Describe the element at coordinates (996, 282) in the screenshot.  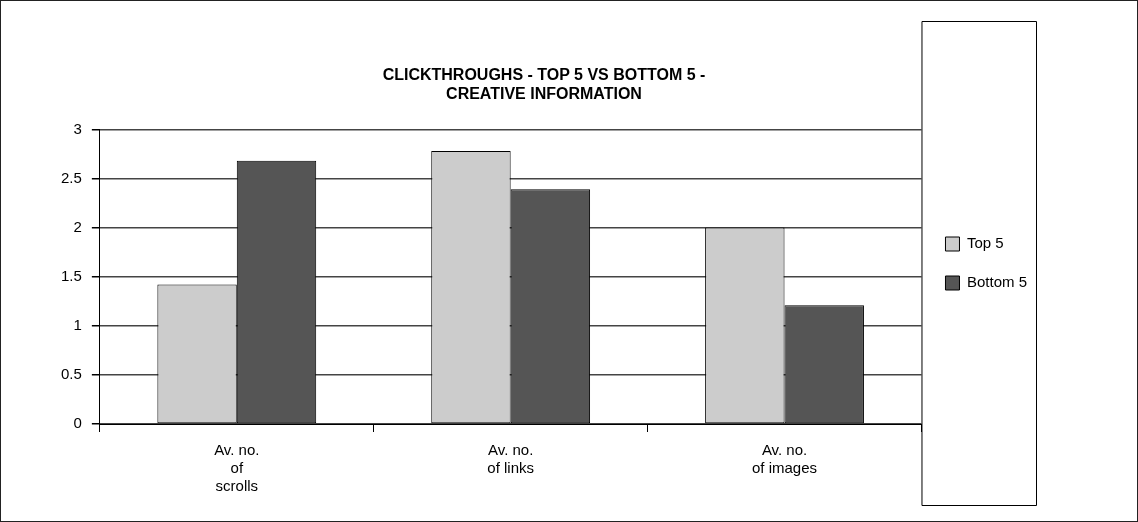
I see `legend-label: Bottom 5` at that location.